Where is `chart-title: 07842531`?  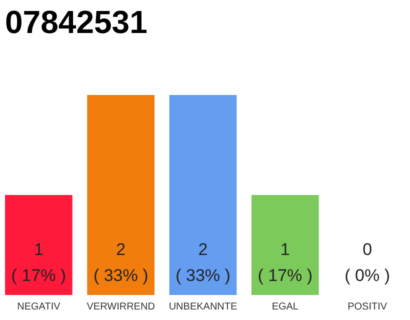
chart-title: 07842531 is located at coordinates (76, 22).